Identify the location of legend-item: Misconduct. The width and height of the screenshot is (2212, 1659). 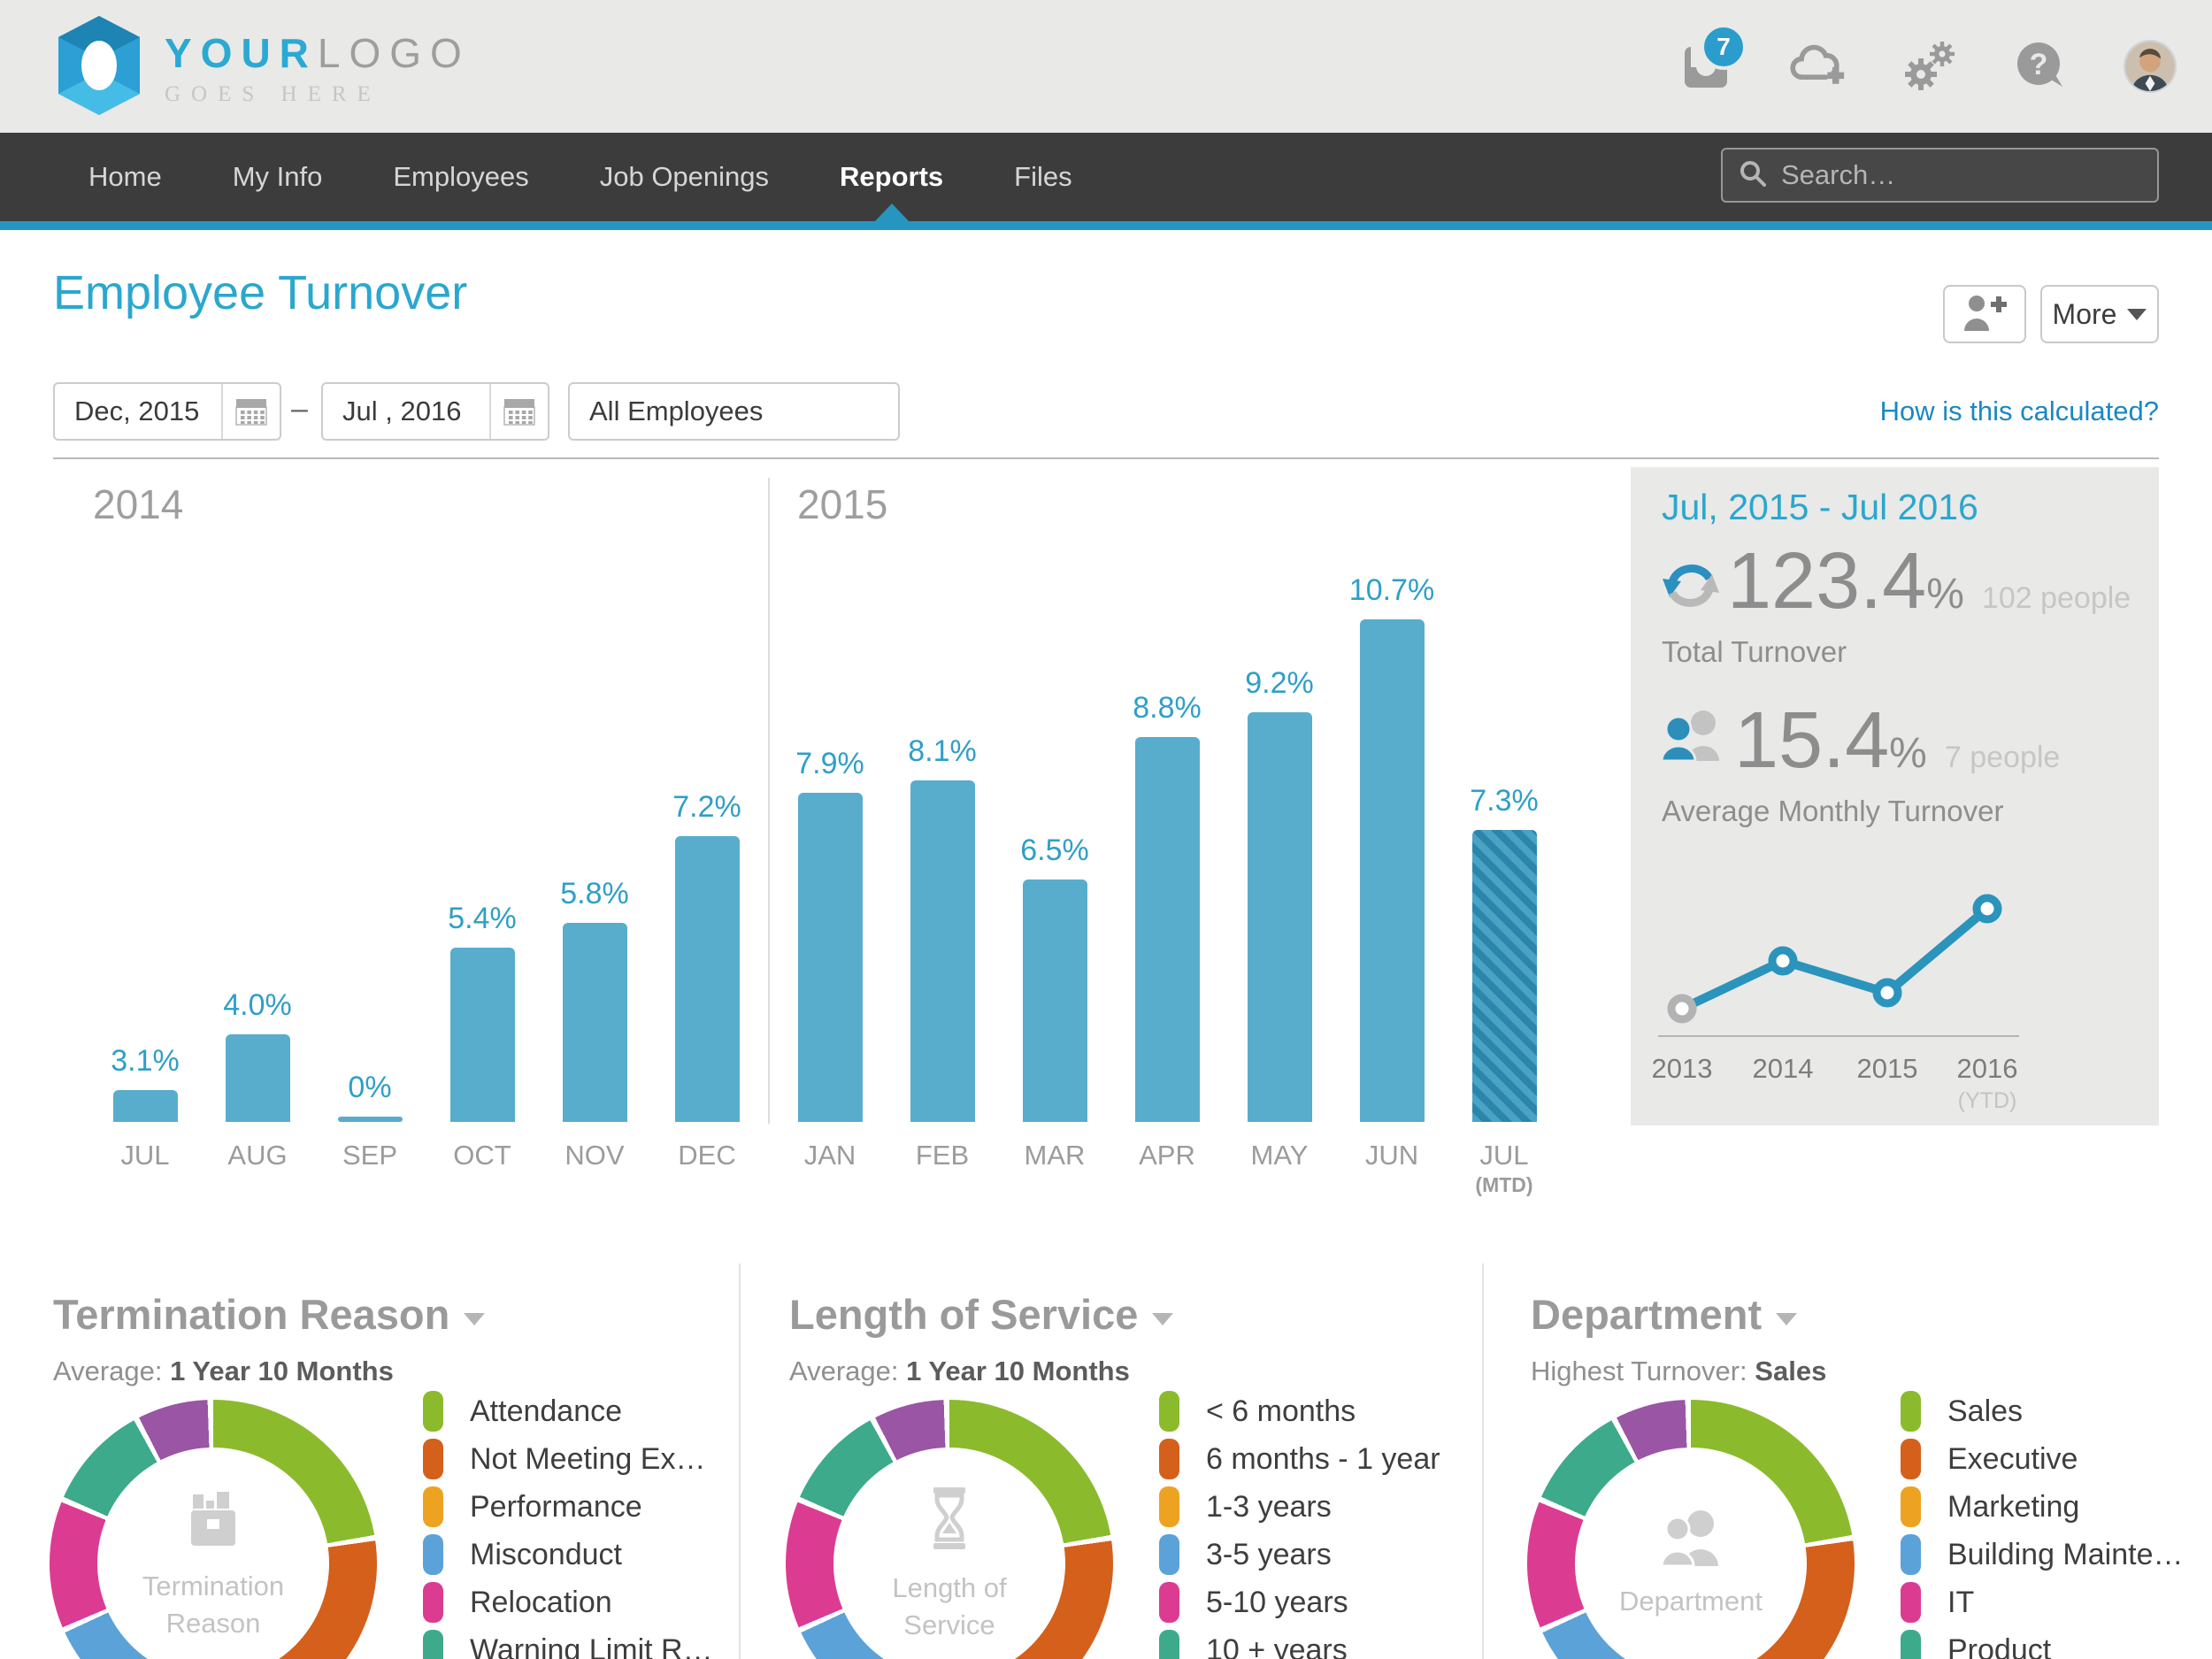
(568, 1555).